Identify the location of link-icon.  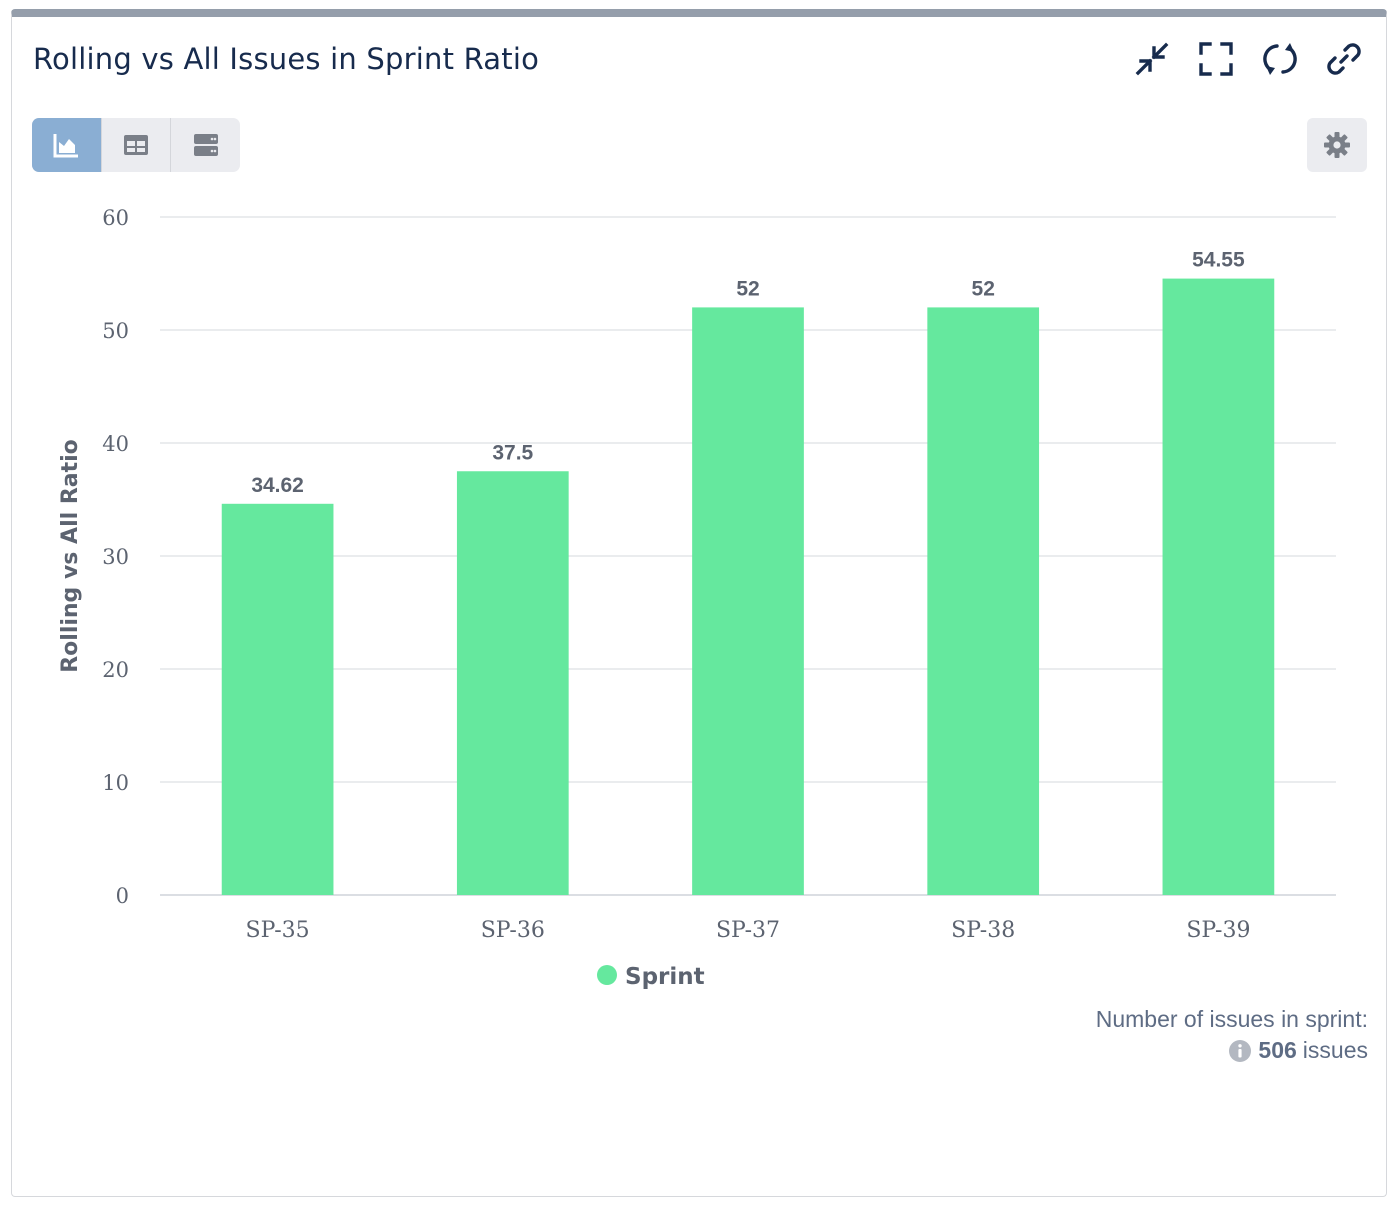
(1344, 59).